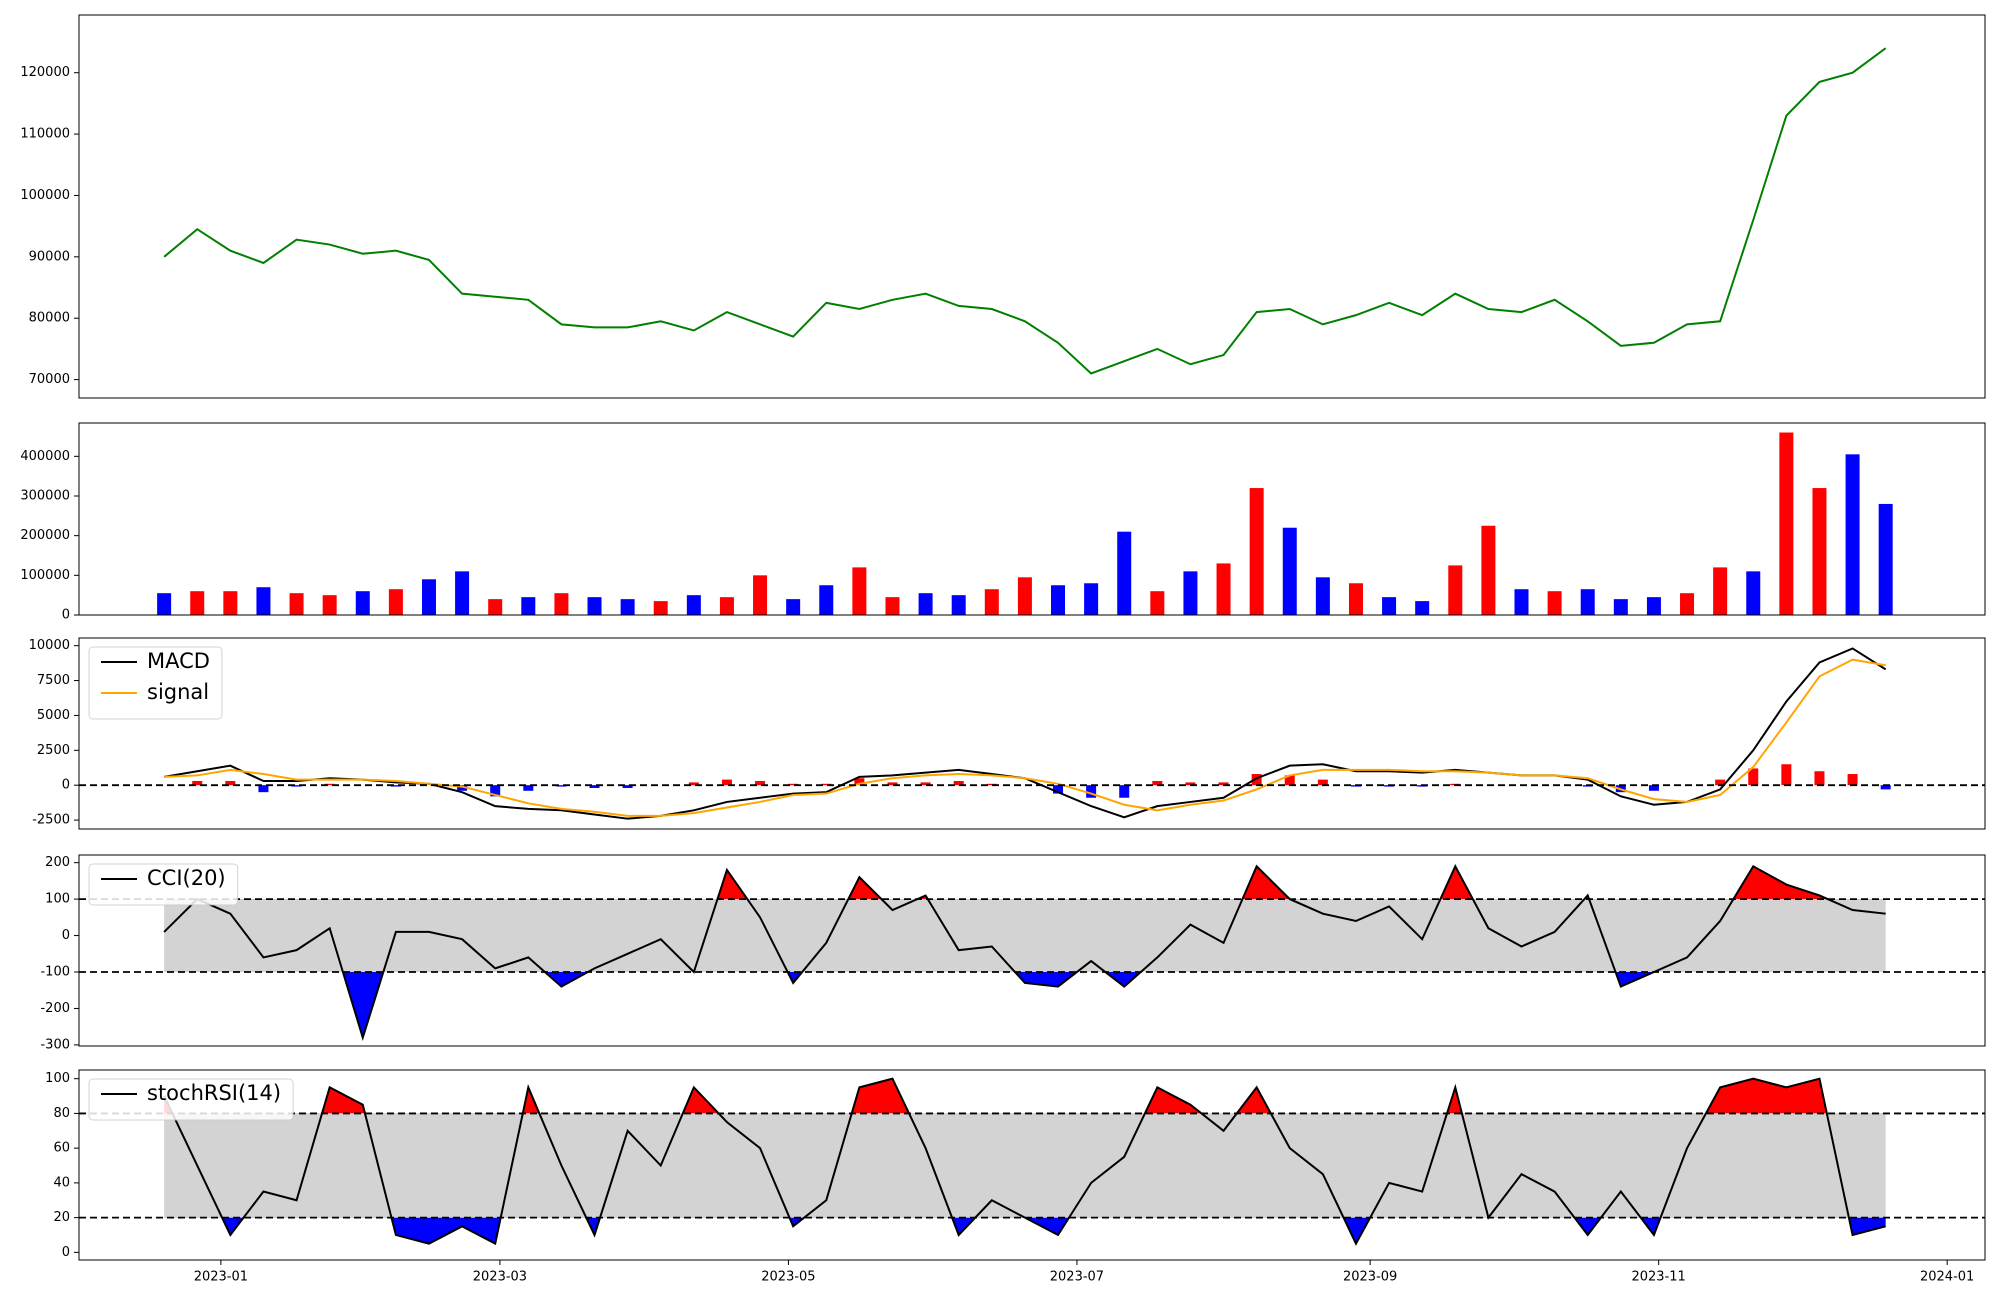  I want to click on x-tick-label: 2023-01, so click(221, 1277).